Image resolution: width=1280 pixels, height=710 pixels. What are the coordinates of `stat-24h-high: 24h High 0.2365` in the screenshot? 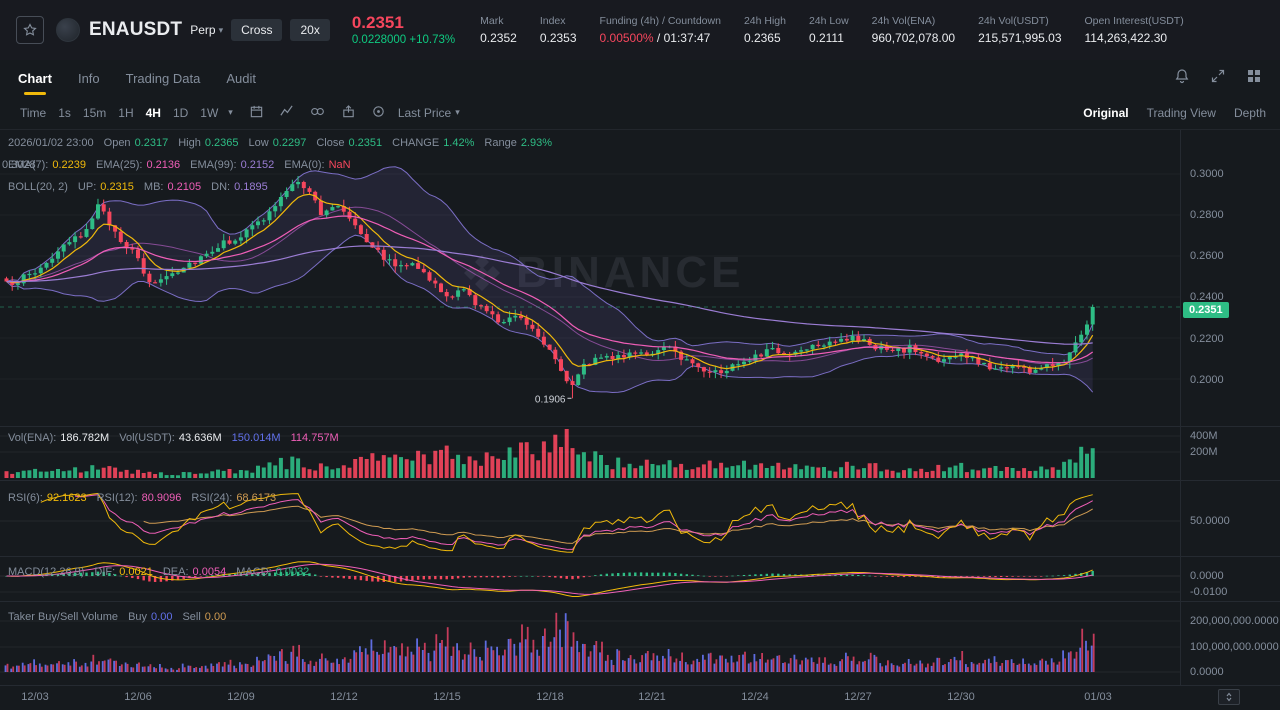 It's located at (764, 30).